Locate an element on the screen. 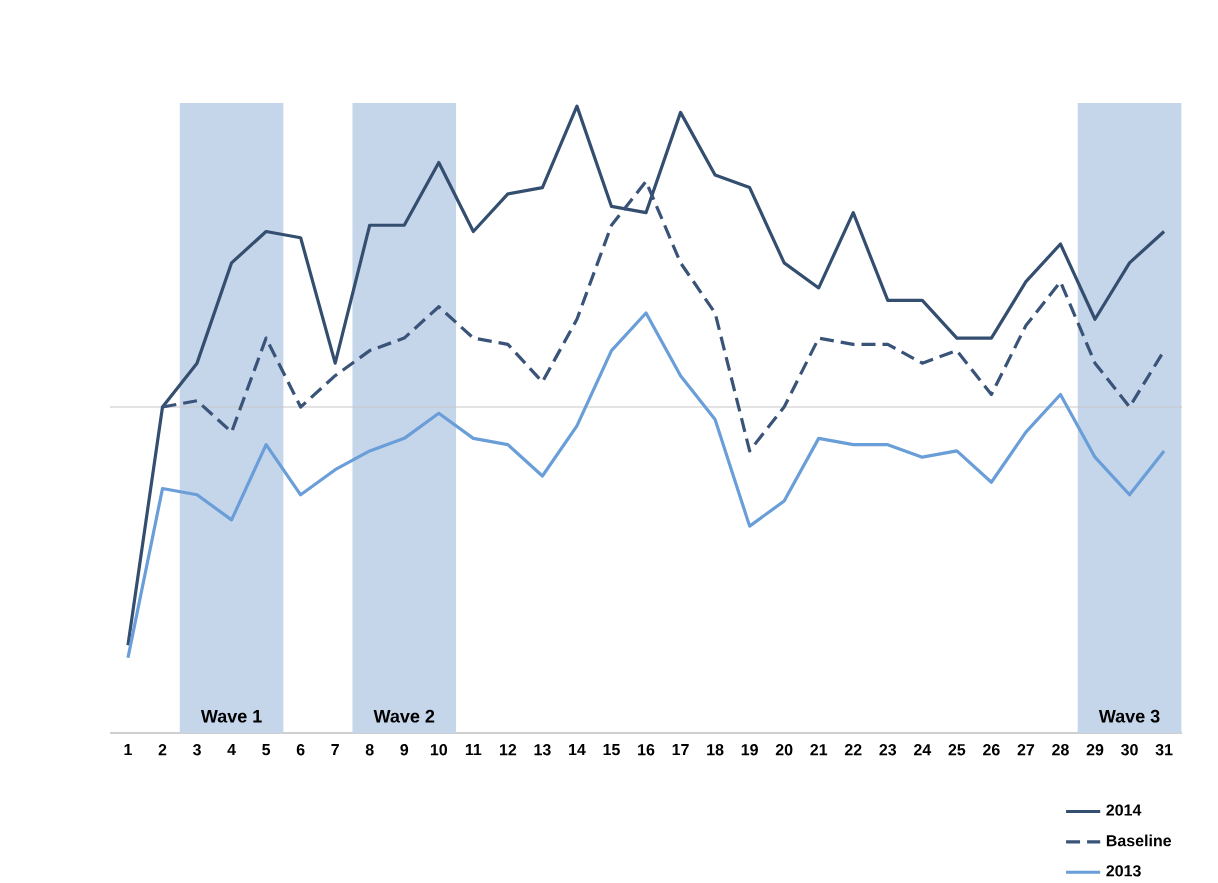  x-tick-label: 21 is located at coordinates (819, 750).